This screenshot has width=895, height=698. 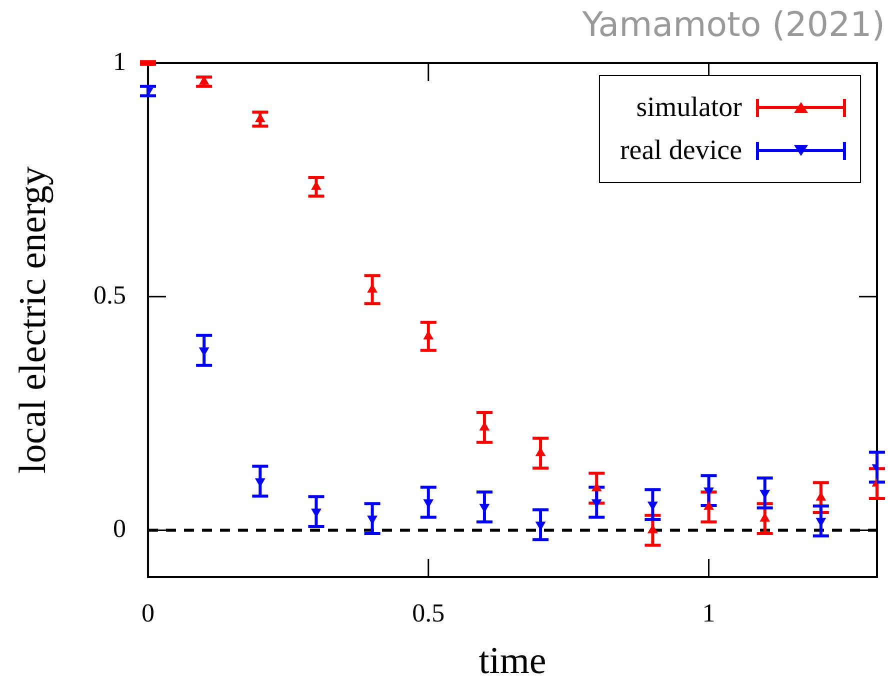 I want to click on y-tick-label: 0, so click(x=119, y=529).